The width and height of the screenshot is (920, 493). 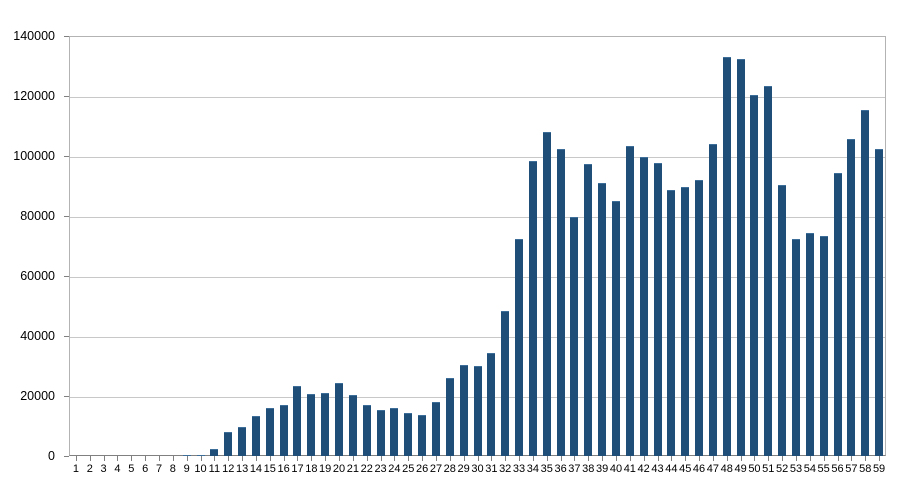 What do you see at coordinates (532, 469) in the screenshot?
I see `x-axis-tick-label: 34` at bounding box center [532, 469].